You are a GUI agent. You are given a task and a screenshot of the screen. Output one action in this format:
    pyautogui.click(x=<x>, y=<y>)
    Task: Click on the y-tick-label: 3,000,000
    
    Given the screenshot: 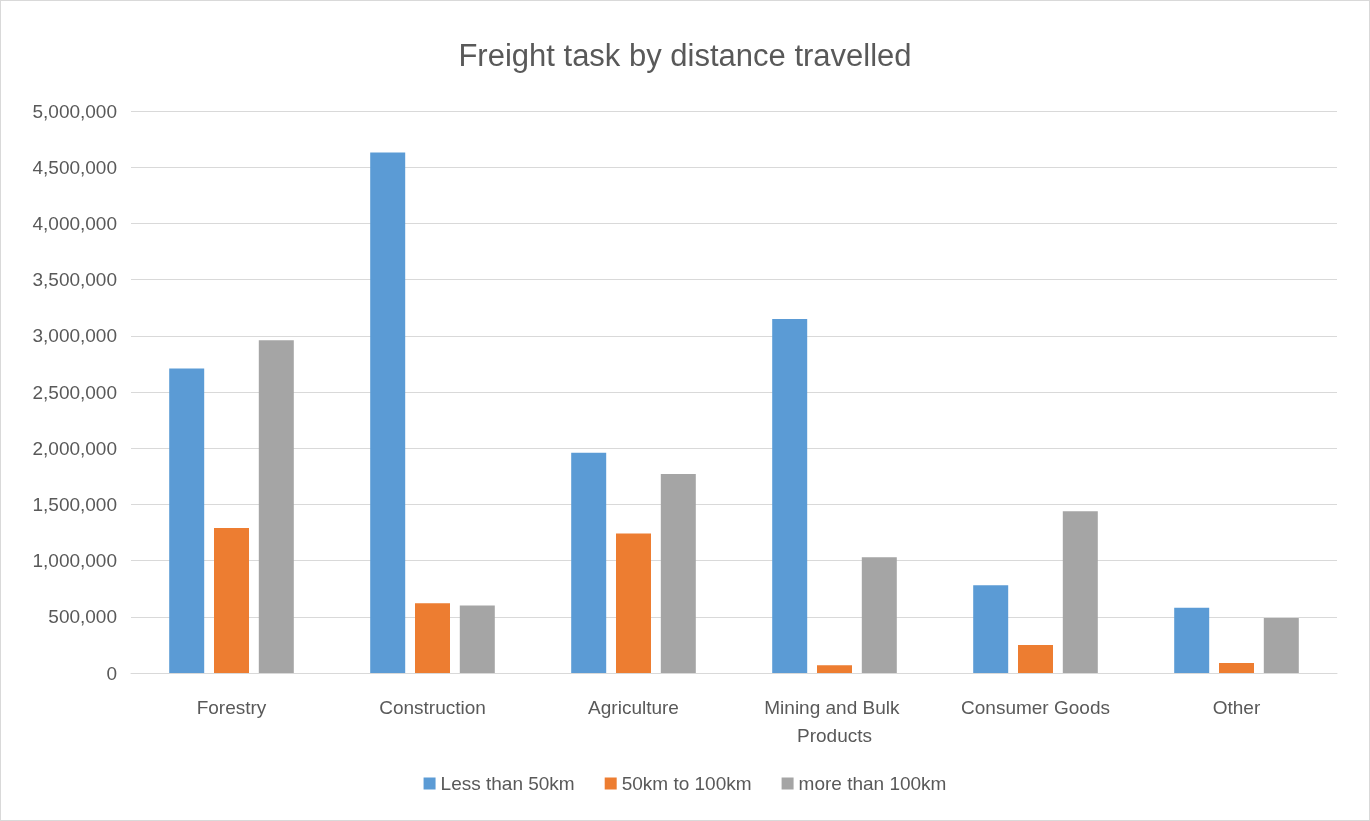 What is the action you would take?
    pyautogui.click(x=74, y=336)
    